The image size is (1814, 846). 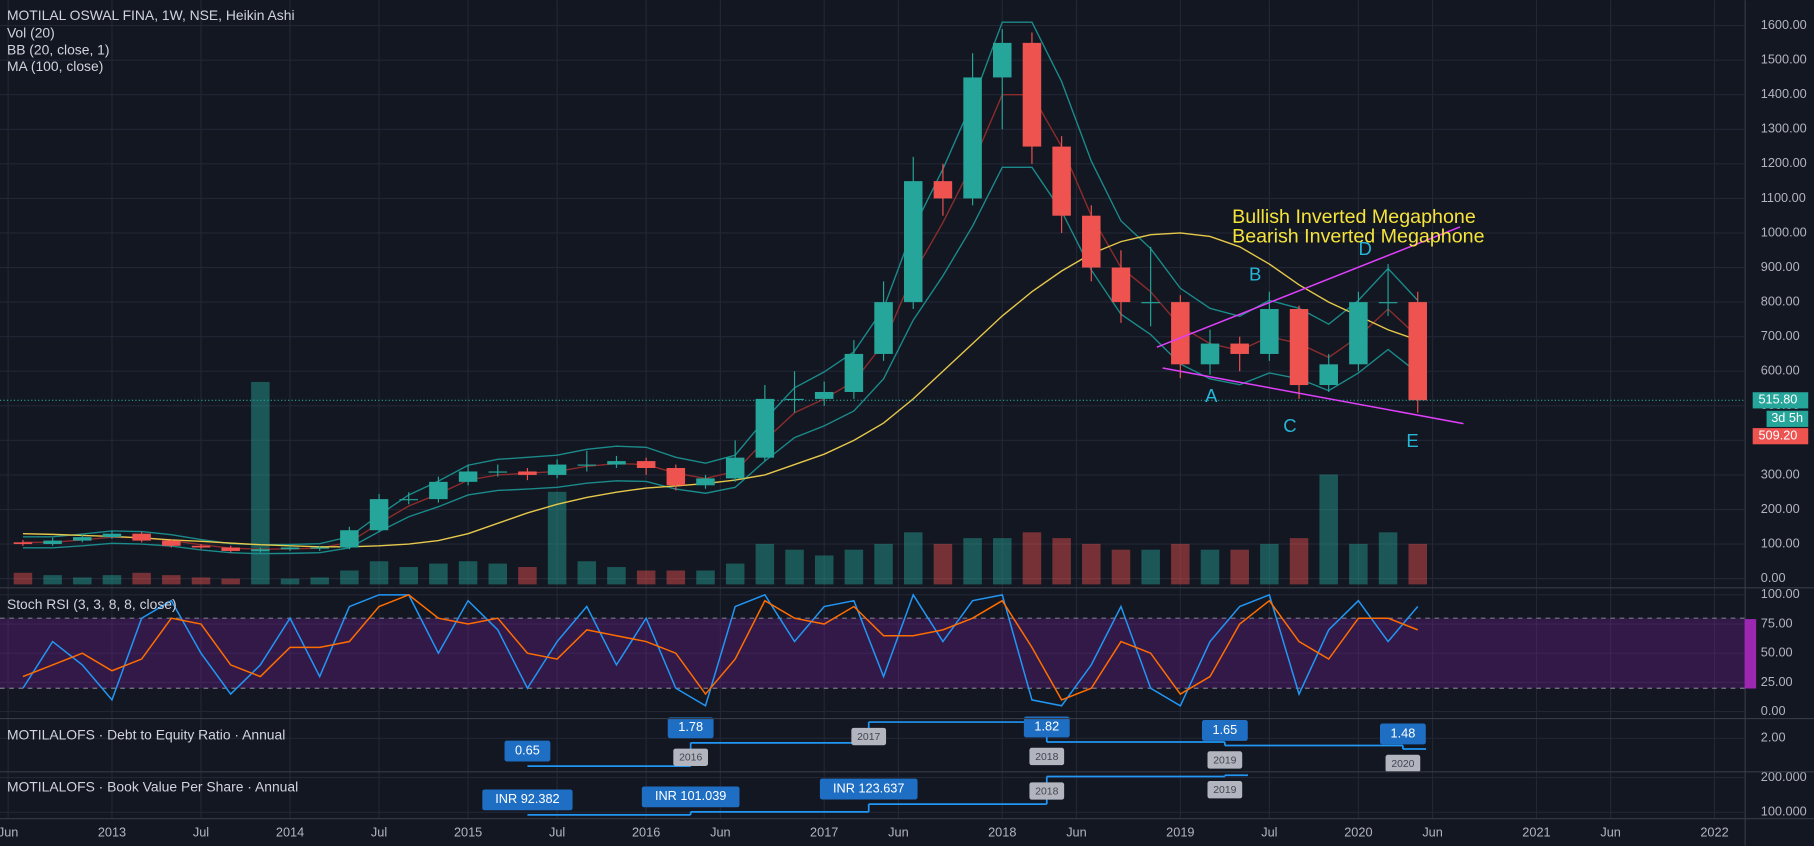 I want to click on value-flag-label: 1.82, so click(x=1046, y=725).